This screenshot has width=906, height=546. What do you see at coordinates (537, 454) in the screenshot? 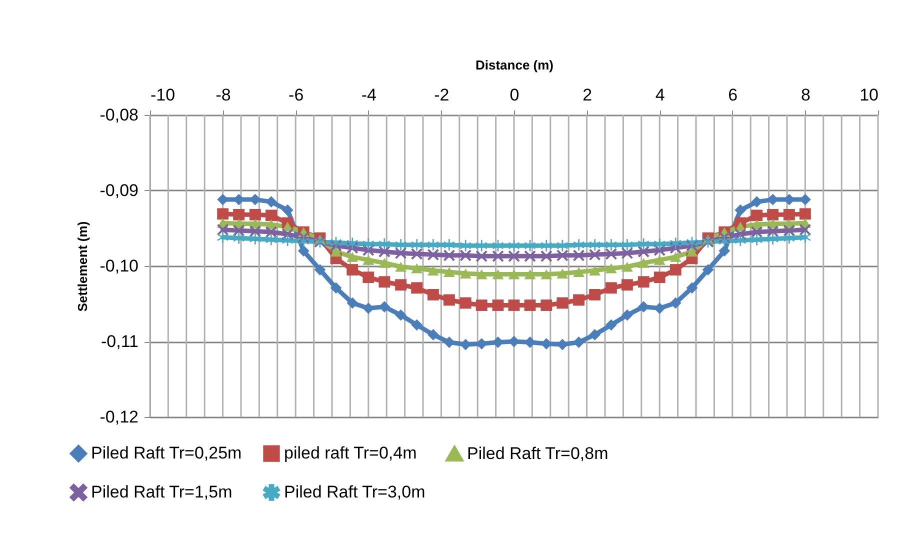
I see `legend-label: Piled Raft Tr=0,8m` at bounding box center [537, 454].